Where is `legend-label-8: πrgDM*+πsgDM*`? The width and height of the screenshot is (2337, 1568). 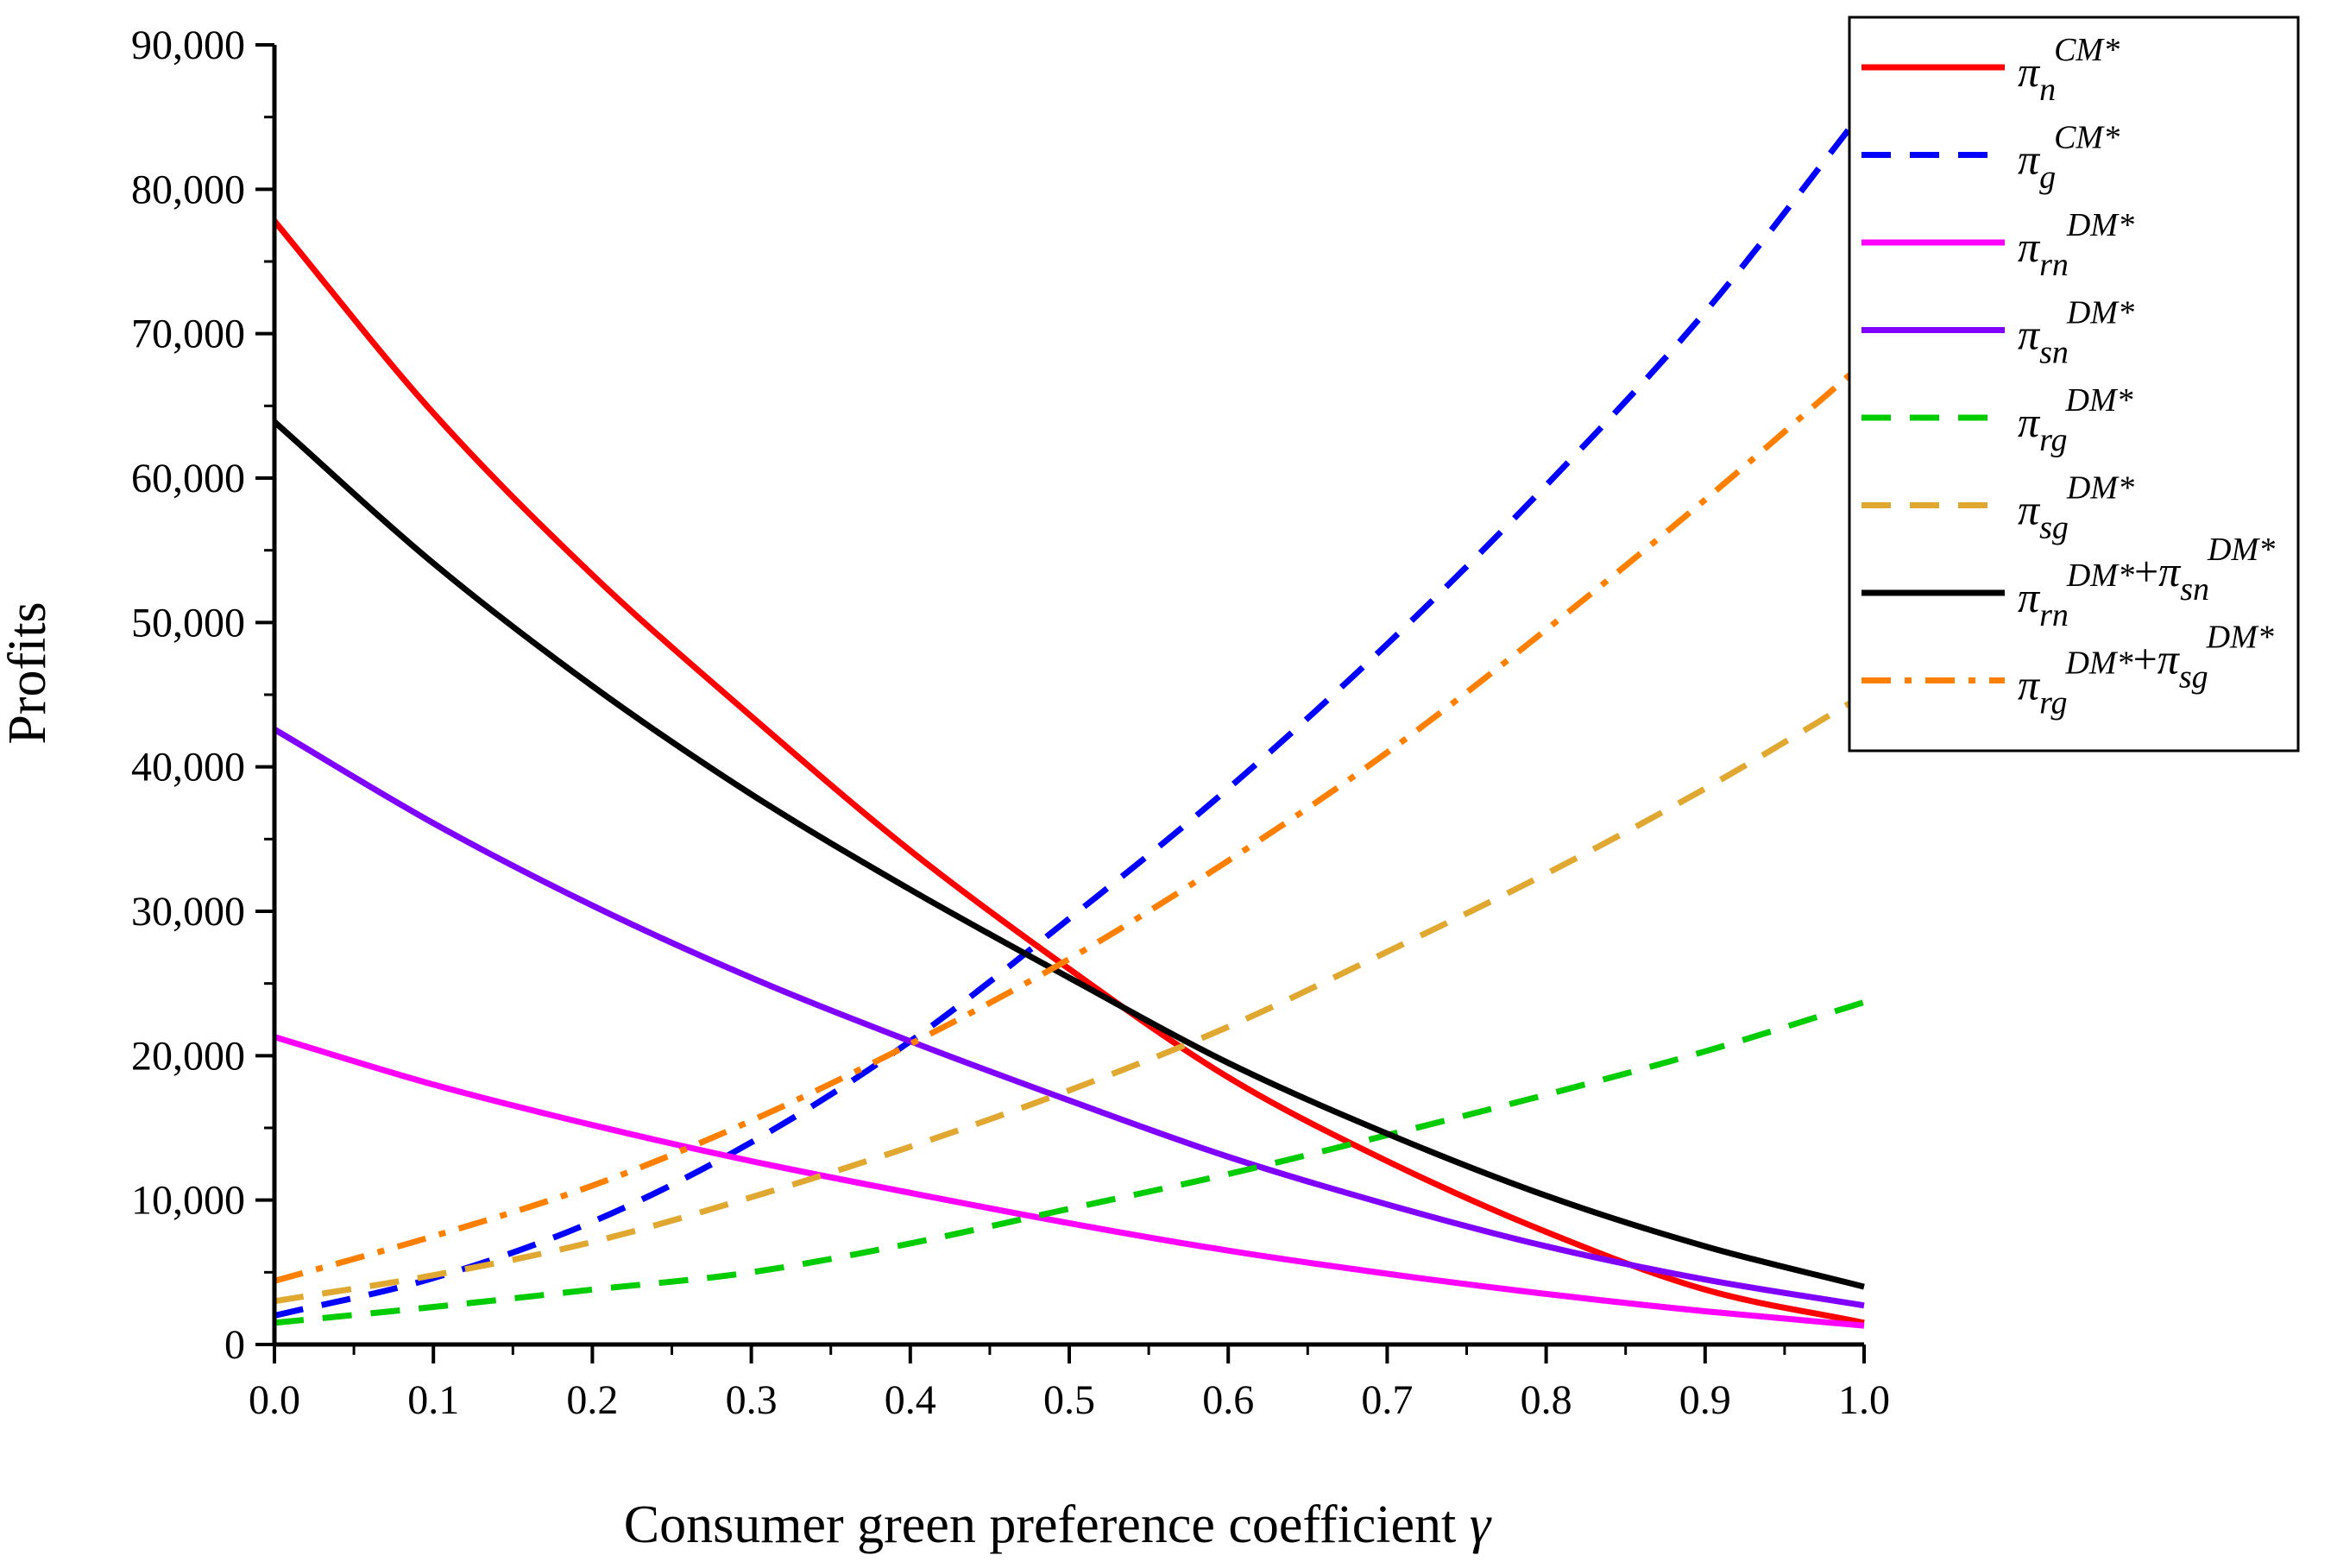
legend-label-8: πrgDM*+πsgDM* is located at coordinates (2146, 670).